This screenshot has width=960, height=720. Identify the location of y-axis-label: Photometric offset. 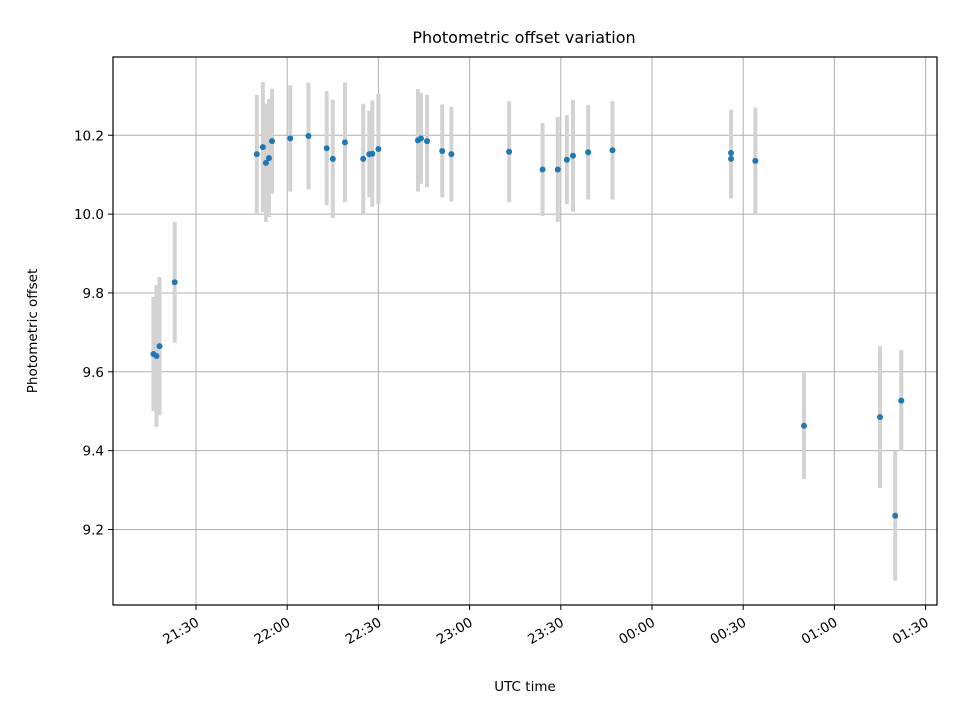
(33, 331).